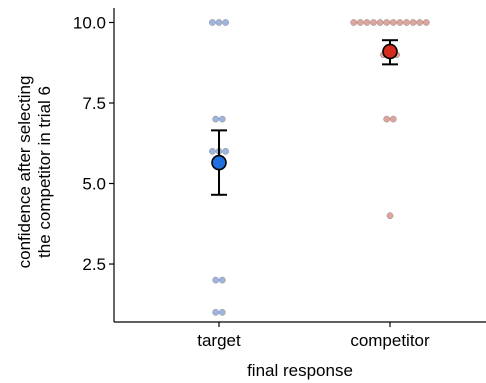 The height and width of the screenshot is (383, 486). What do you see at coordinates (93, 143) in the screenshot?
I see `y-axis-ticks: 2.5 5.0 7.5 10.0` at bounding box center [93, 143].